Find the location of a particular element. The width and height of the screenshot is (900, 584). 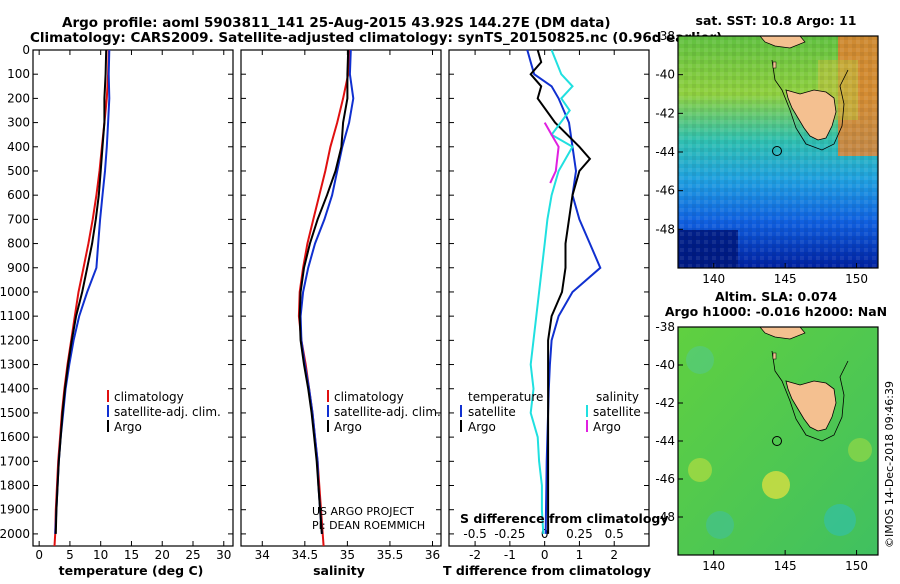

s-tick-label: 0.25 is located at coordinates (579, 534).